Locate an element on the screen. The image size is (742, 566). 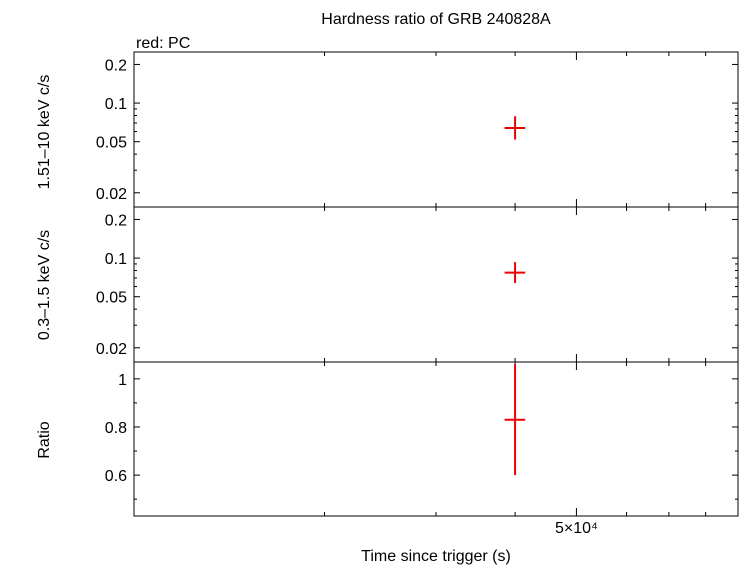
x-axis-label: Time since trigger (s) is located at coordinates (436, 556).